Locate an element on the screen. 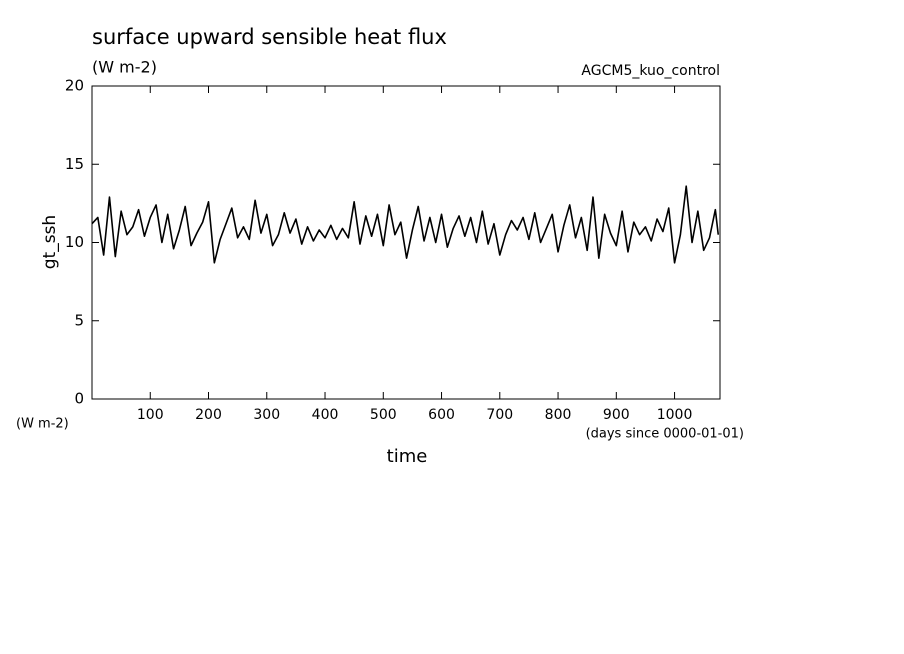 Image resolution: width=904 pixels, height=654 pixels. y-tick-label: 15 is located at coordinates (74, 164).